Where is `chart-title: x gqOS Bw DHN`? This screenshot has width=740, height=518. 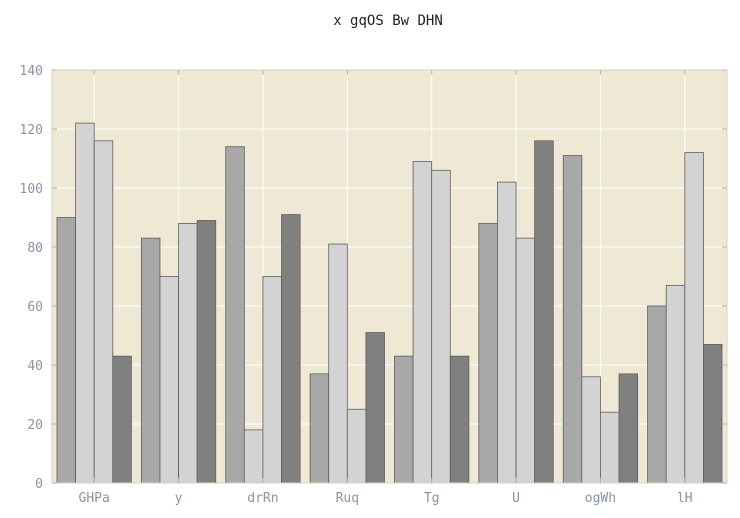
chart-title: x gqOS Bw DHN is located at coordinates (388, 21).